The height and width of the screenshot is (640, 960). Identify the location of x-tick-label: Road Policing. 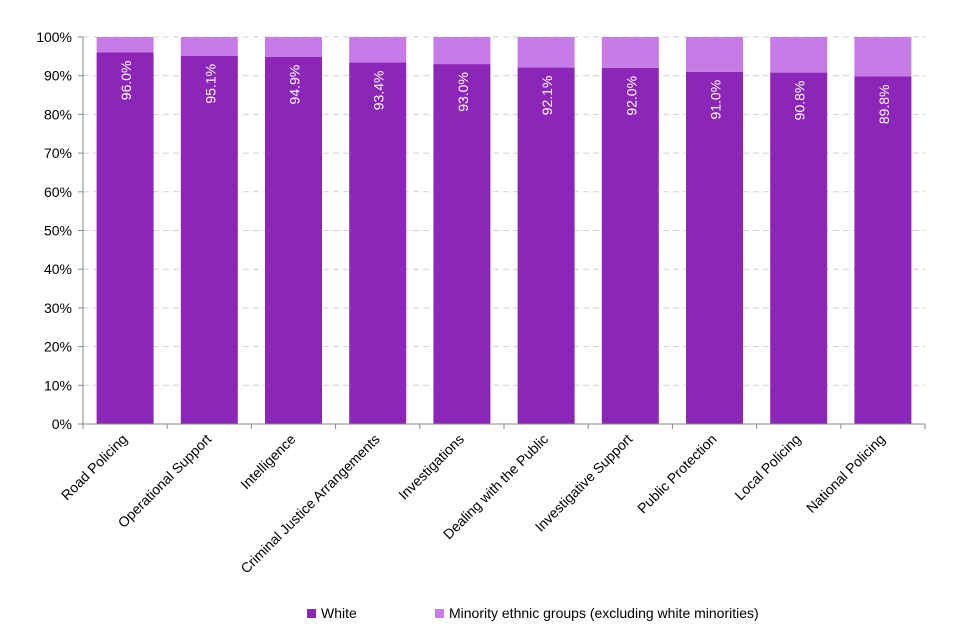
(94, 467).